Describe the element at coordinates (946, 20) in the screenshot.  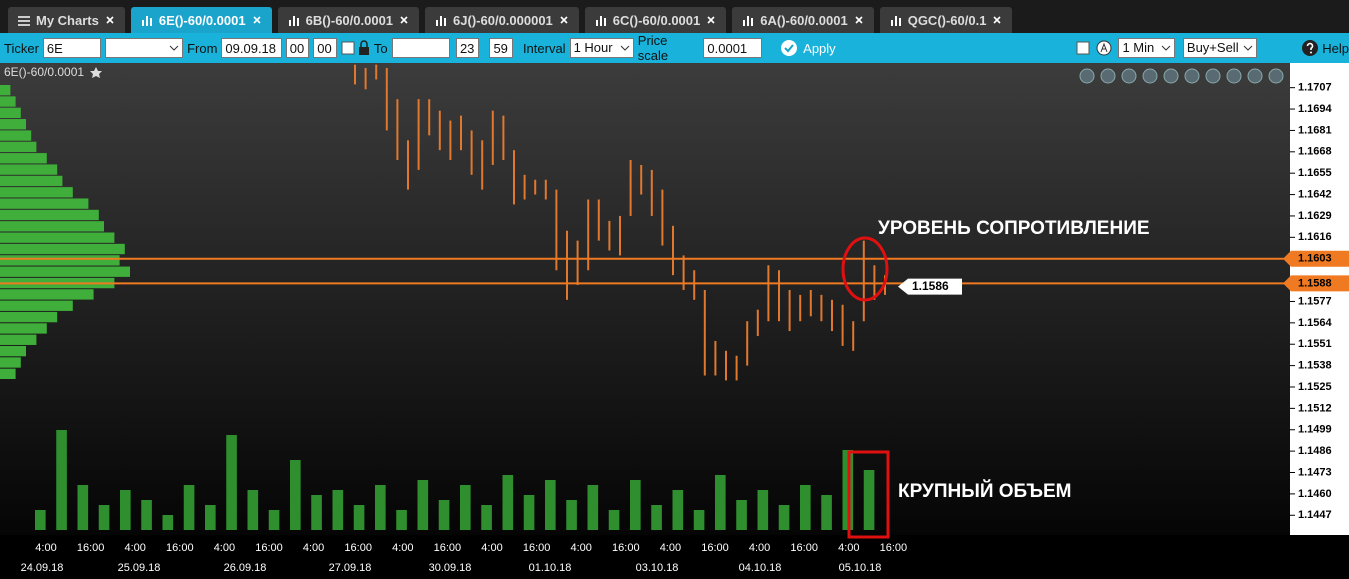
I see `tab: QGC()-60/0.1` at that location.